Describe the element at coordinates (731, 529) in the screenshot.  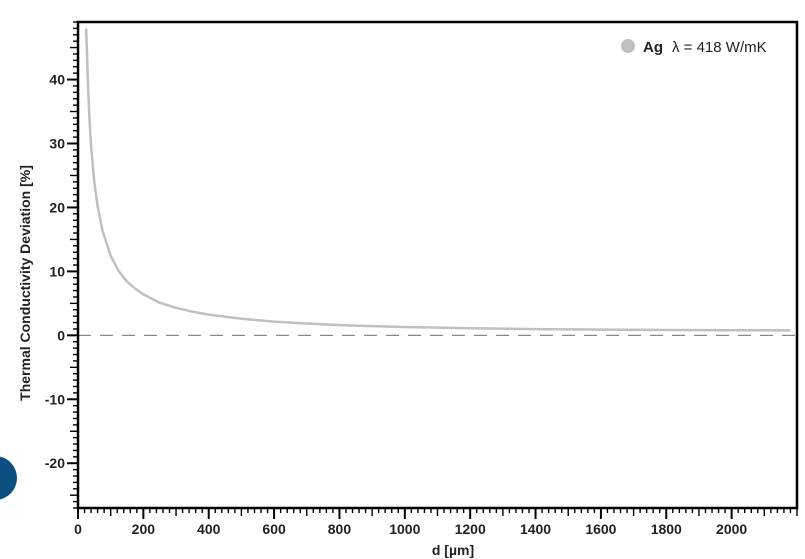
I see `x-tick-label: 2000` at that location.